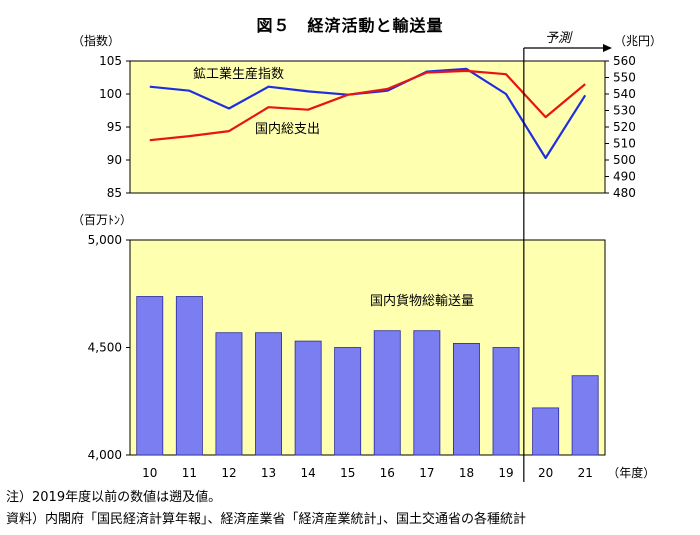 The width and height of the screenshot is (700, 535). Describe the element at coordinates (466, 473) in the screenshot. I see `x-tick-label: 18` at that location.